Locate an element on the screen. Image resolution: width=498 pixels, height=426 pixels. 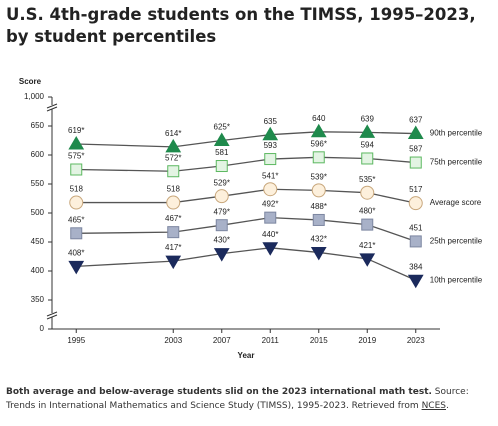
data-label: 539* is located at coordinates (319, 176).